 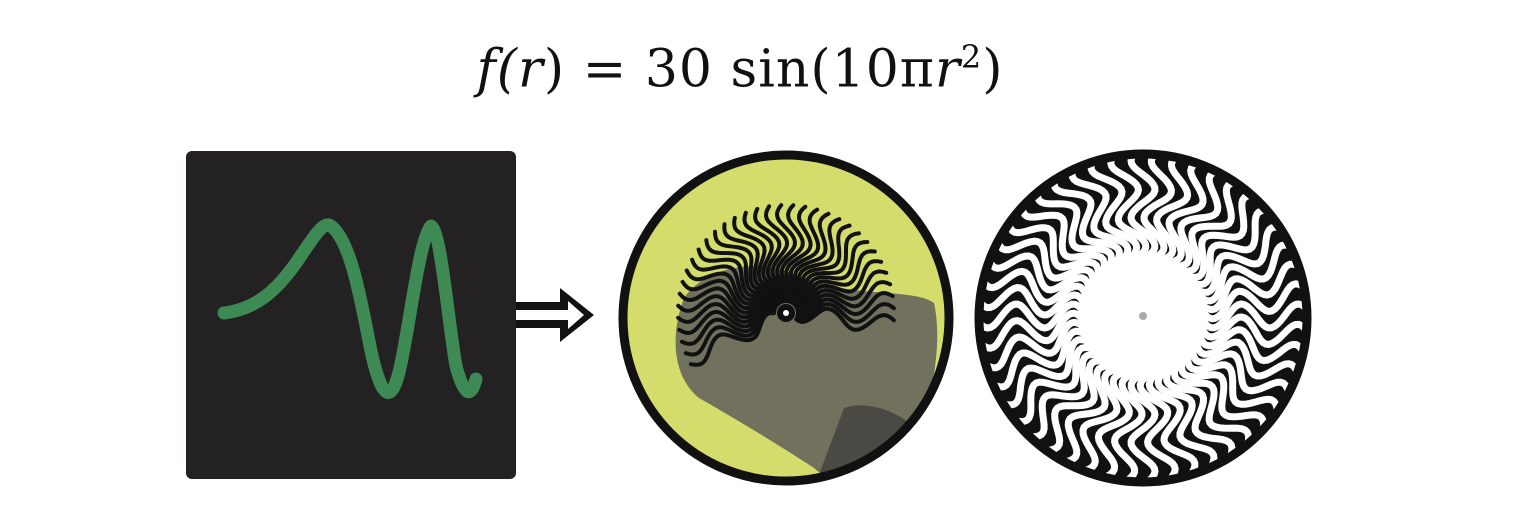 I want to click on radial-wavy-rays, so click(x=786, y=285).